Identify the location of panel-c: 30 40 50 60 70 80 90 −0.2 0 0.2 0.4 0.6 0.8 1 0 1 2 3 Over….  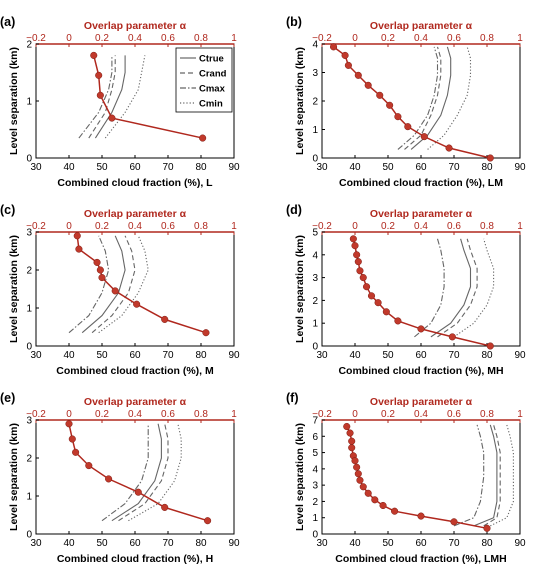
(120, 290).